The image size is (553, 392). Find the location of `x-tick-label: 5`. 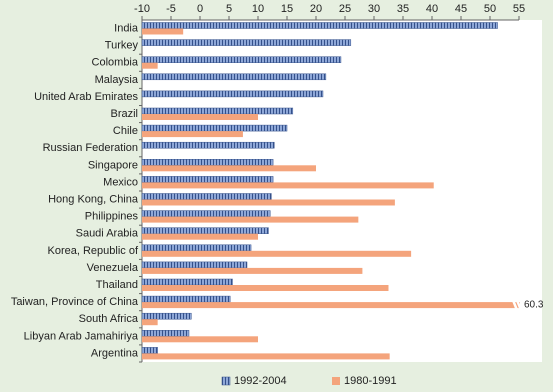

x-tick-label: 5 is located at coordinates (229, 9).